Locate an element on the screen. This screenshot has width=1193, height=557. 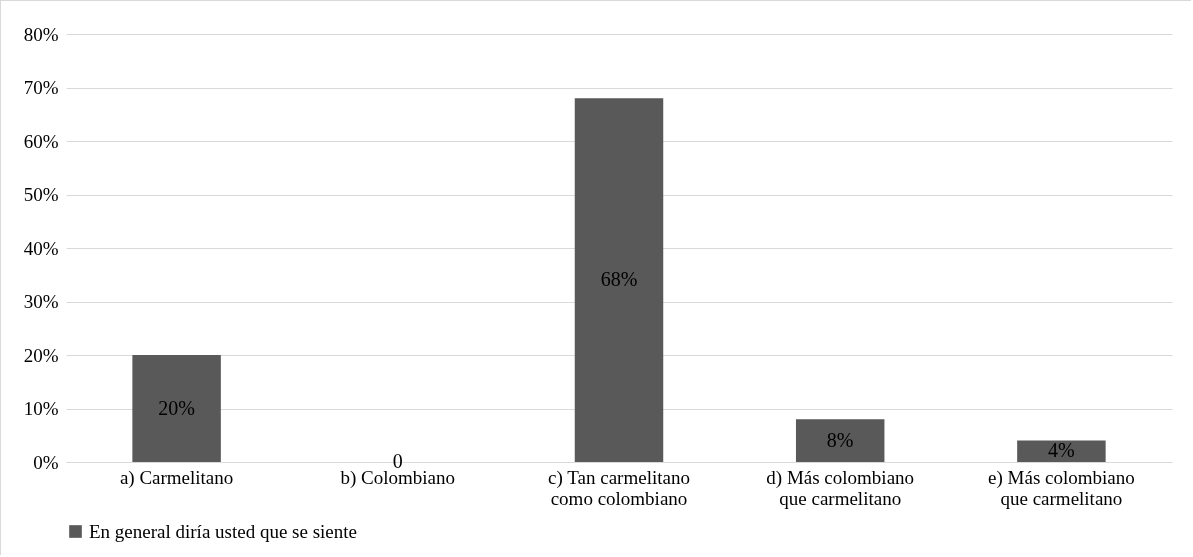
y-tick-label: 50% is located at coordinates (41, 194).